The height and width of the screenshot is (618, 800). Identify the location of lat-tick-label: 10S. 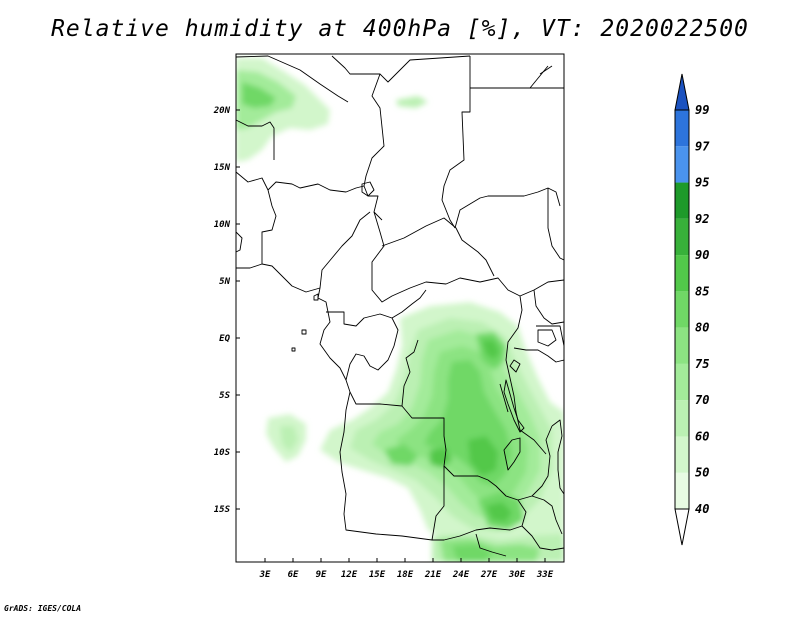
(222, 453).